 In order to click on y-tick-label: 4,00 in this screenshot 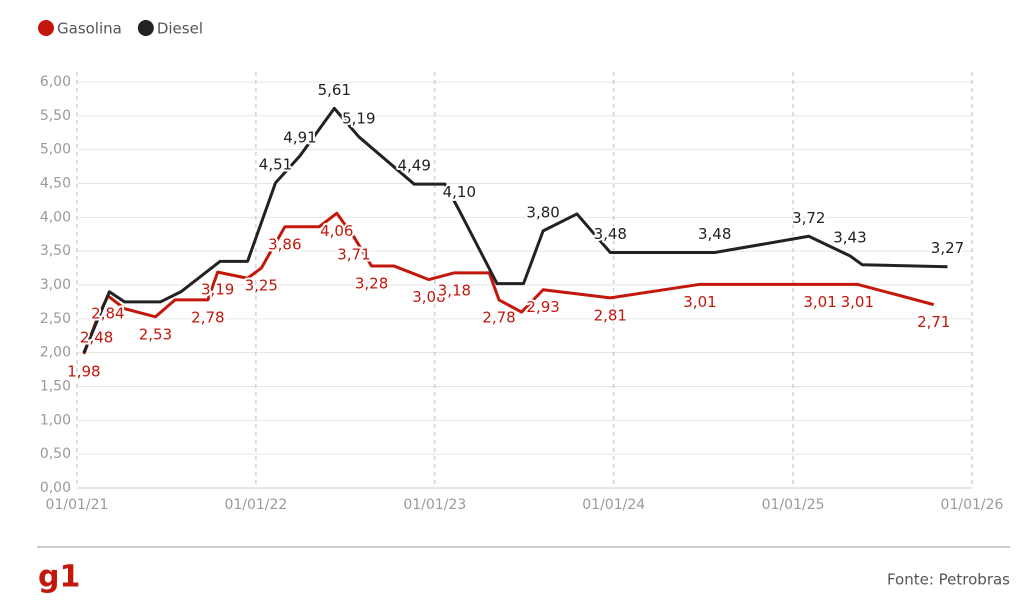, I will do `click(55, 217)`.